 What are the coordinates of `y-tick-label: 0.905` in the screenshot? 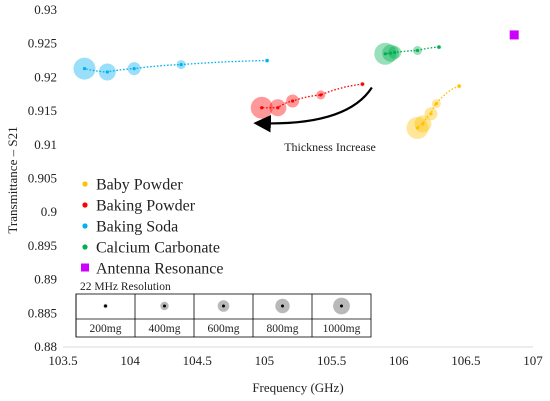 It's located at (42, 178).